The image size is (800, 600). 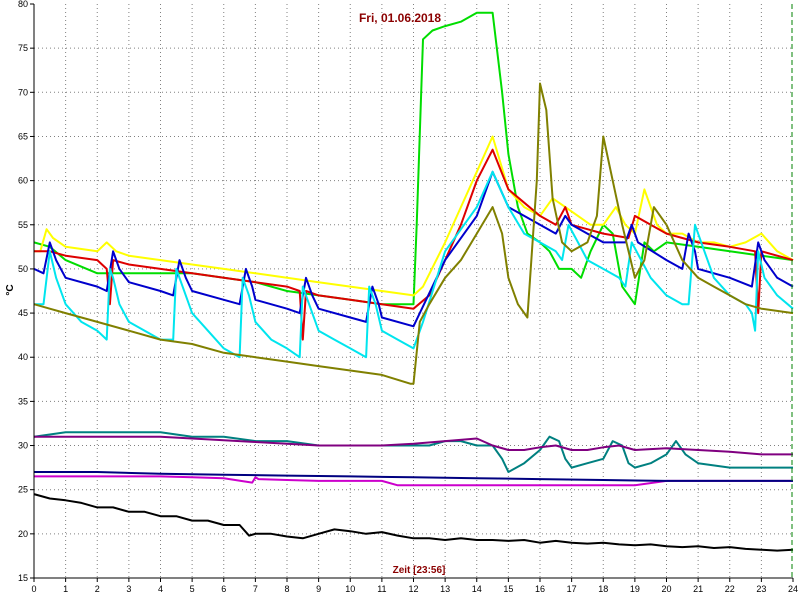 I want to click on y-tick-label: 55, so click(x=23, y=225).